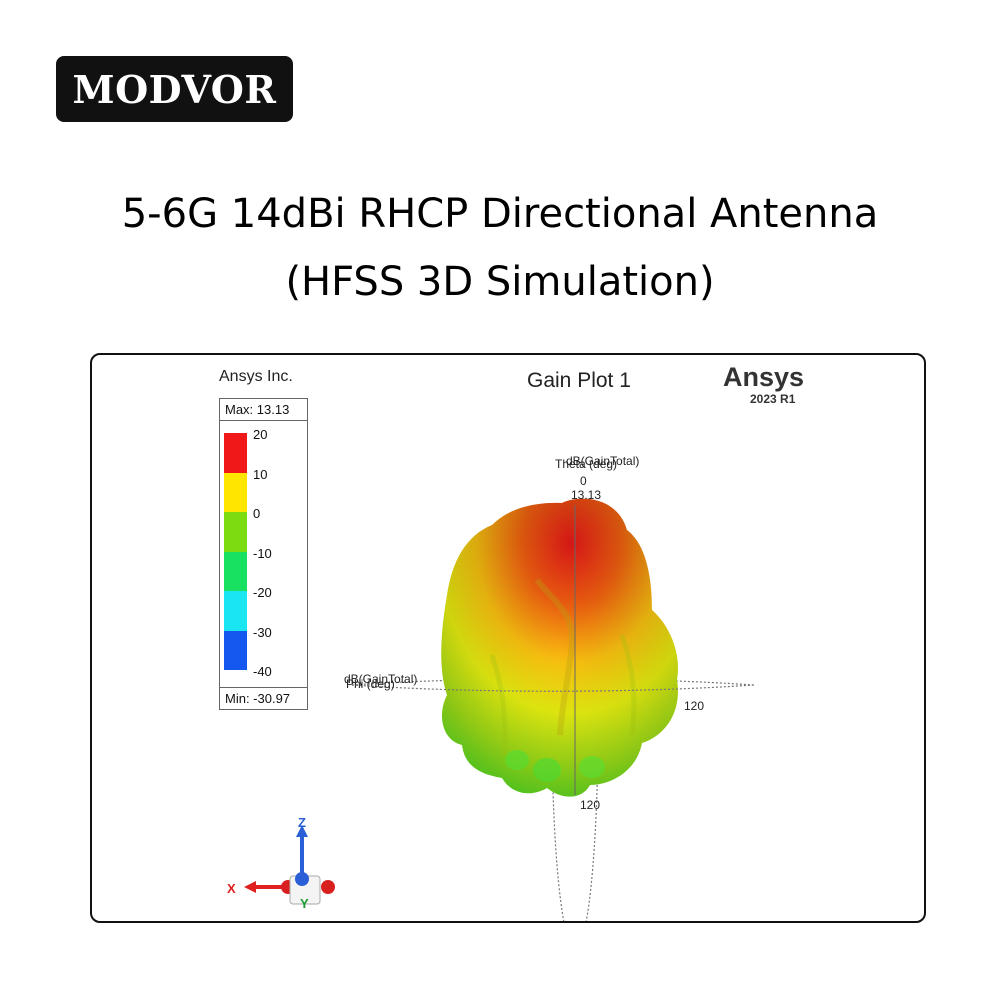 This screenshot has height=1000, width=1000. I want to click on phi-ring-front, so click(553, 688).